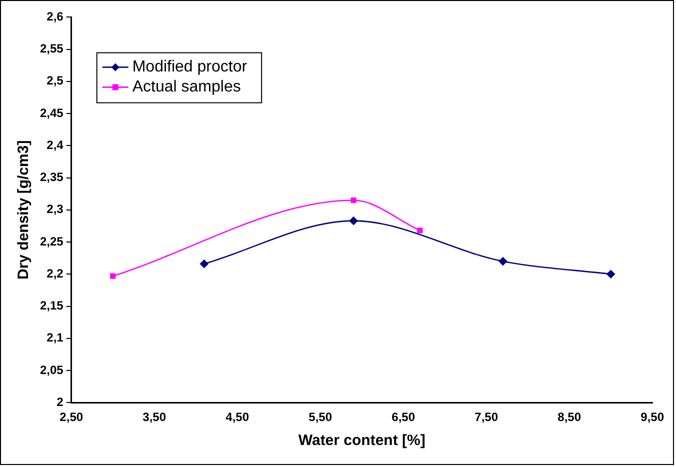 This screenshot has height=467, width=676. What do you see at coordinates (52, 49) in the screenshot?
I see `y-tick-label: 2,55` at bounding box center [52, 49].